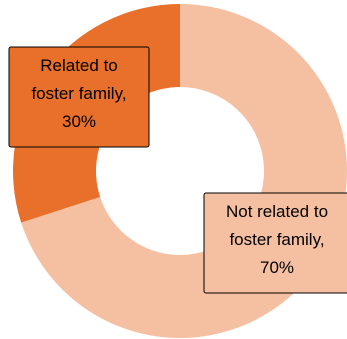 Image resolution: width=347 pixels, height=339 pixels. I want to click on slice-label-line: 70%, so click(277, 267).